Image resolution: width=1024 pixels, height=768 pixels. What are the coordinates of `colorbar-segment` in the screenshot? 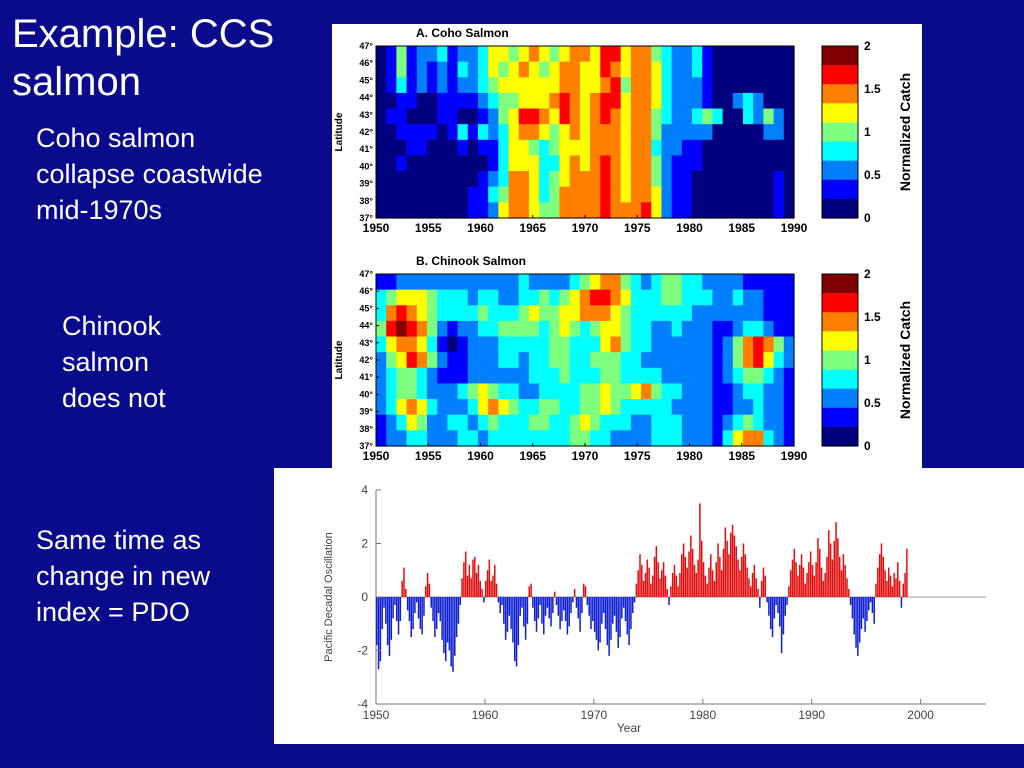 It's located at (840, 132).